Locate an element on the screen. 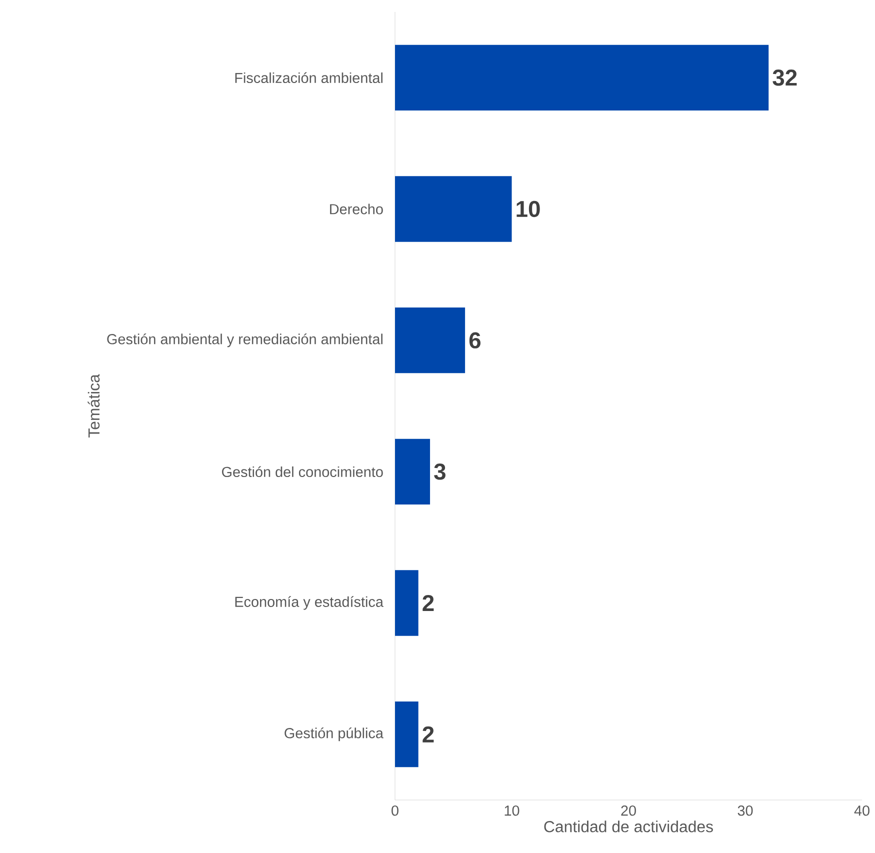 This screenshot has height=853, width=875. y-tick-label: Economía y estadística is located at coordinates (309, 603).